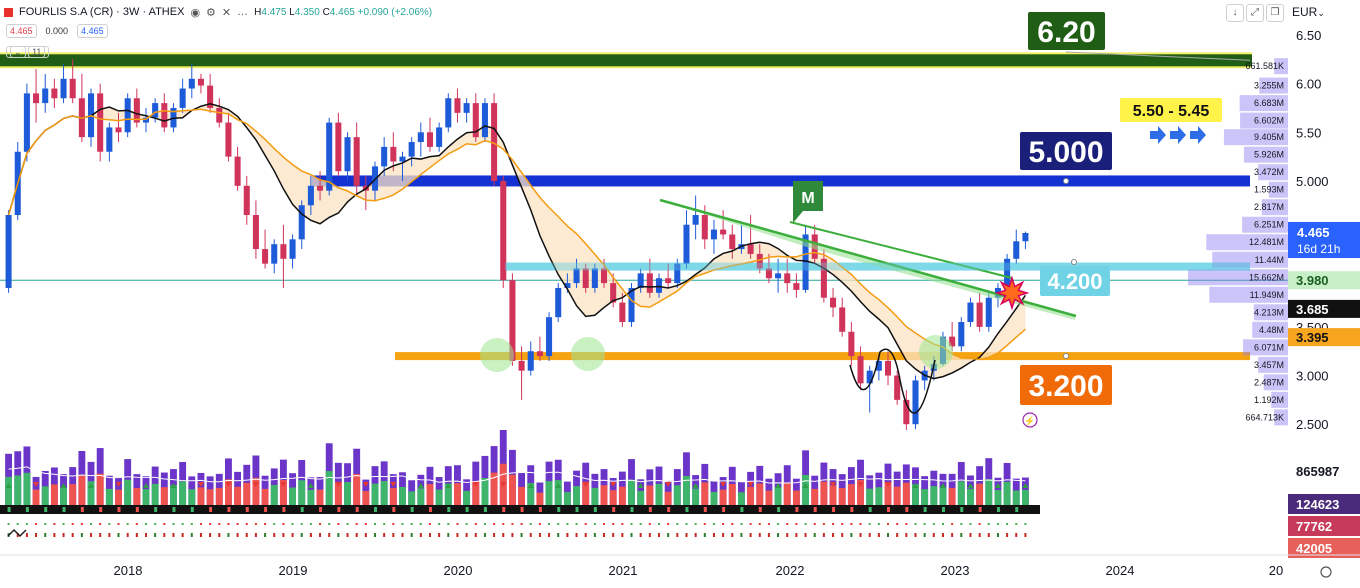  I want to click on indicators-toggle: ⌄ 11, so click(28, 52).